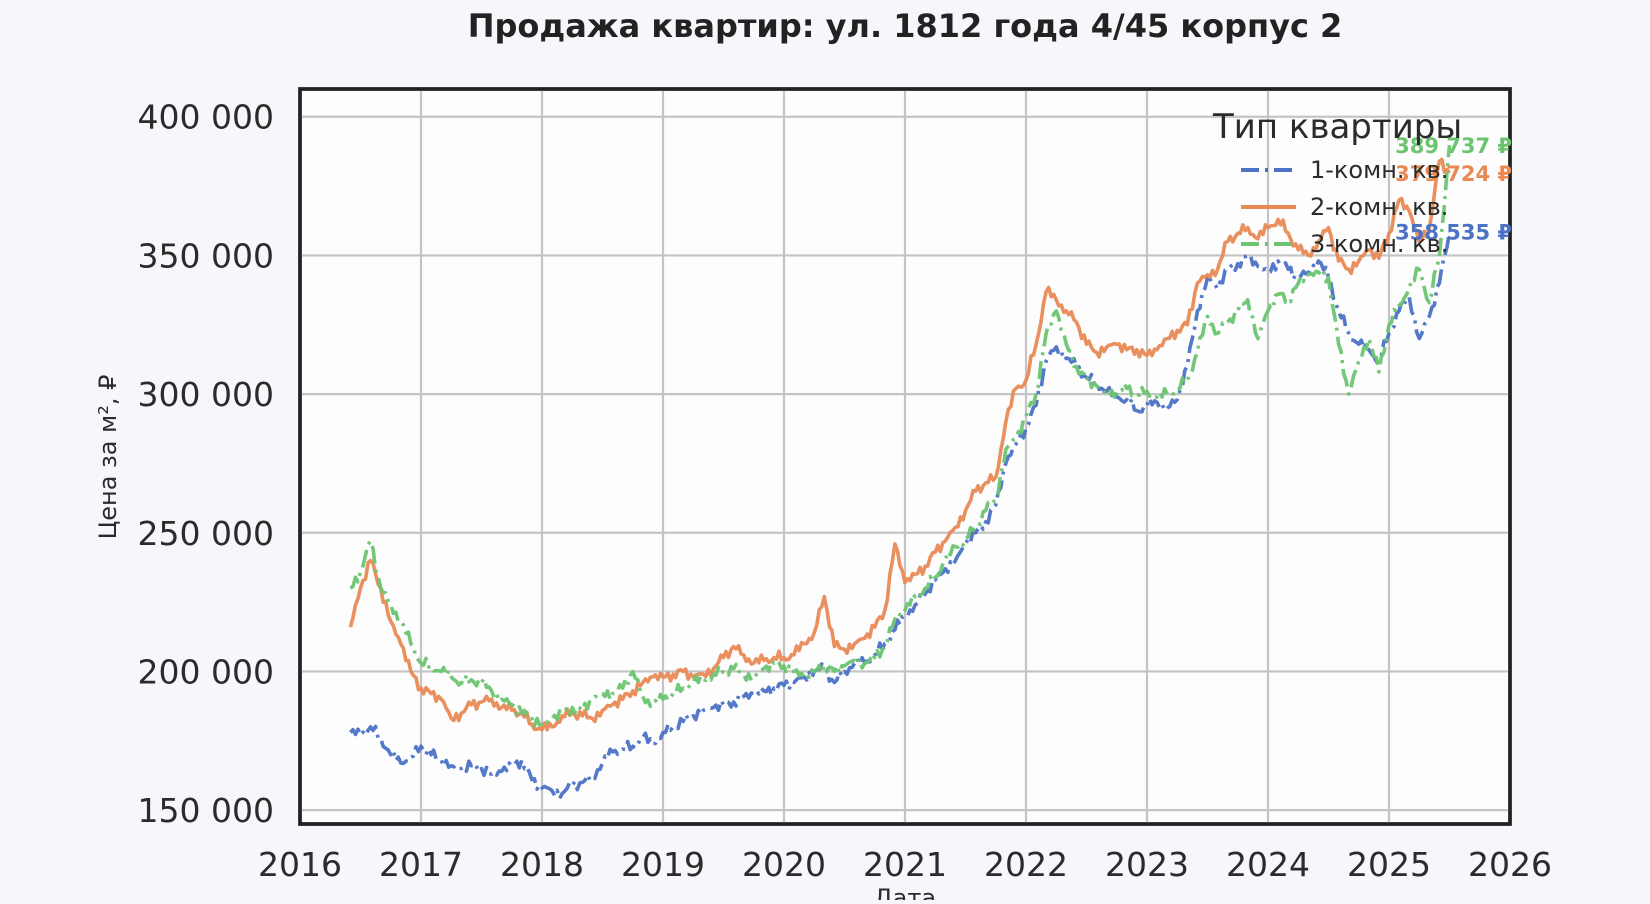  Describe the element at coordinates (206, 533) in the screenshot. I see `y-tick-label: 250 000` at that location.